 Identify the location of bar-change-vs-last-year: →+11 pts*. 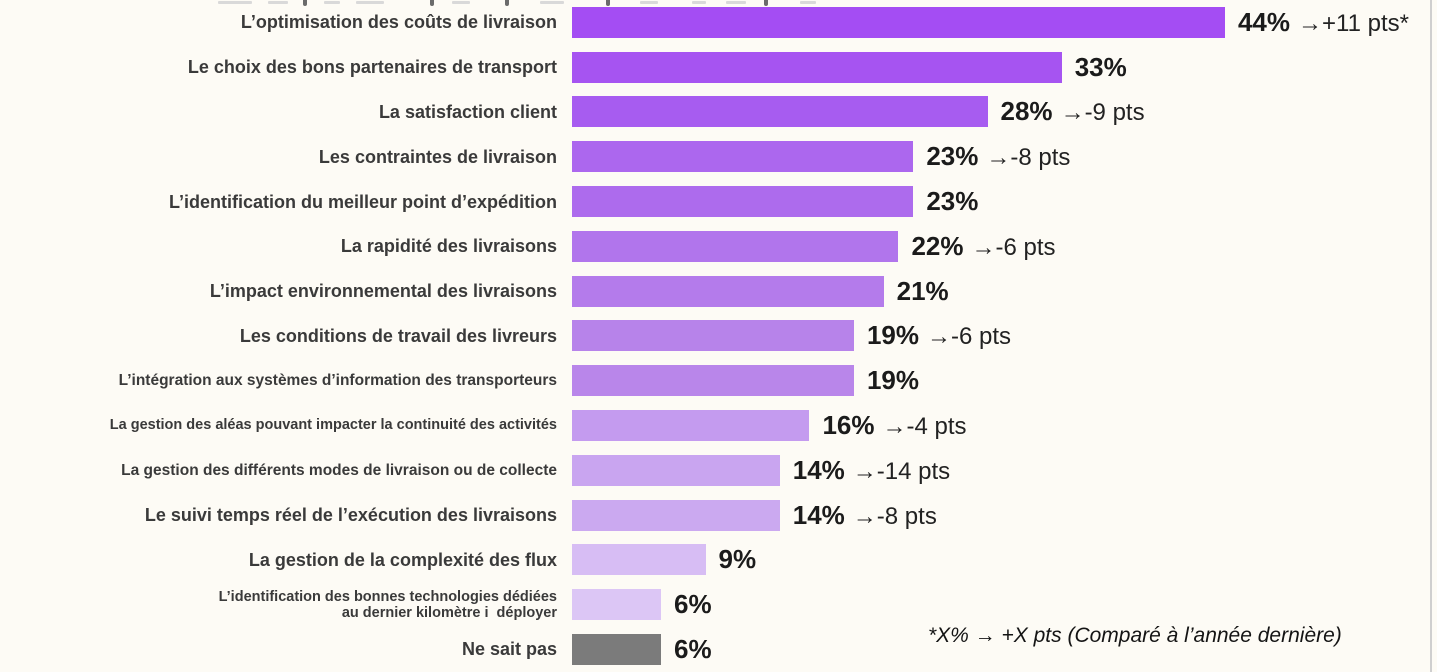
(1353, 23).